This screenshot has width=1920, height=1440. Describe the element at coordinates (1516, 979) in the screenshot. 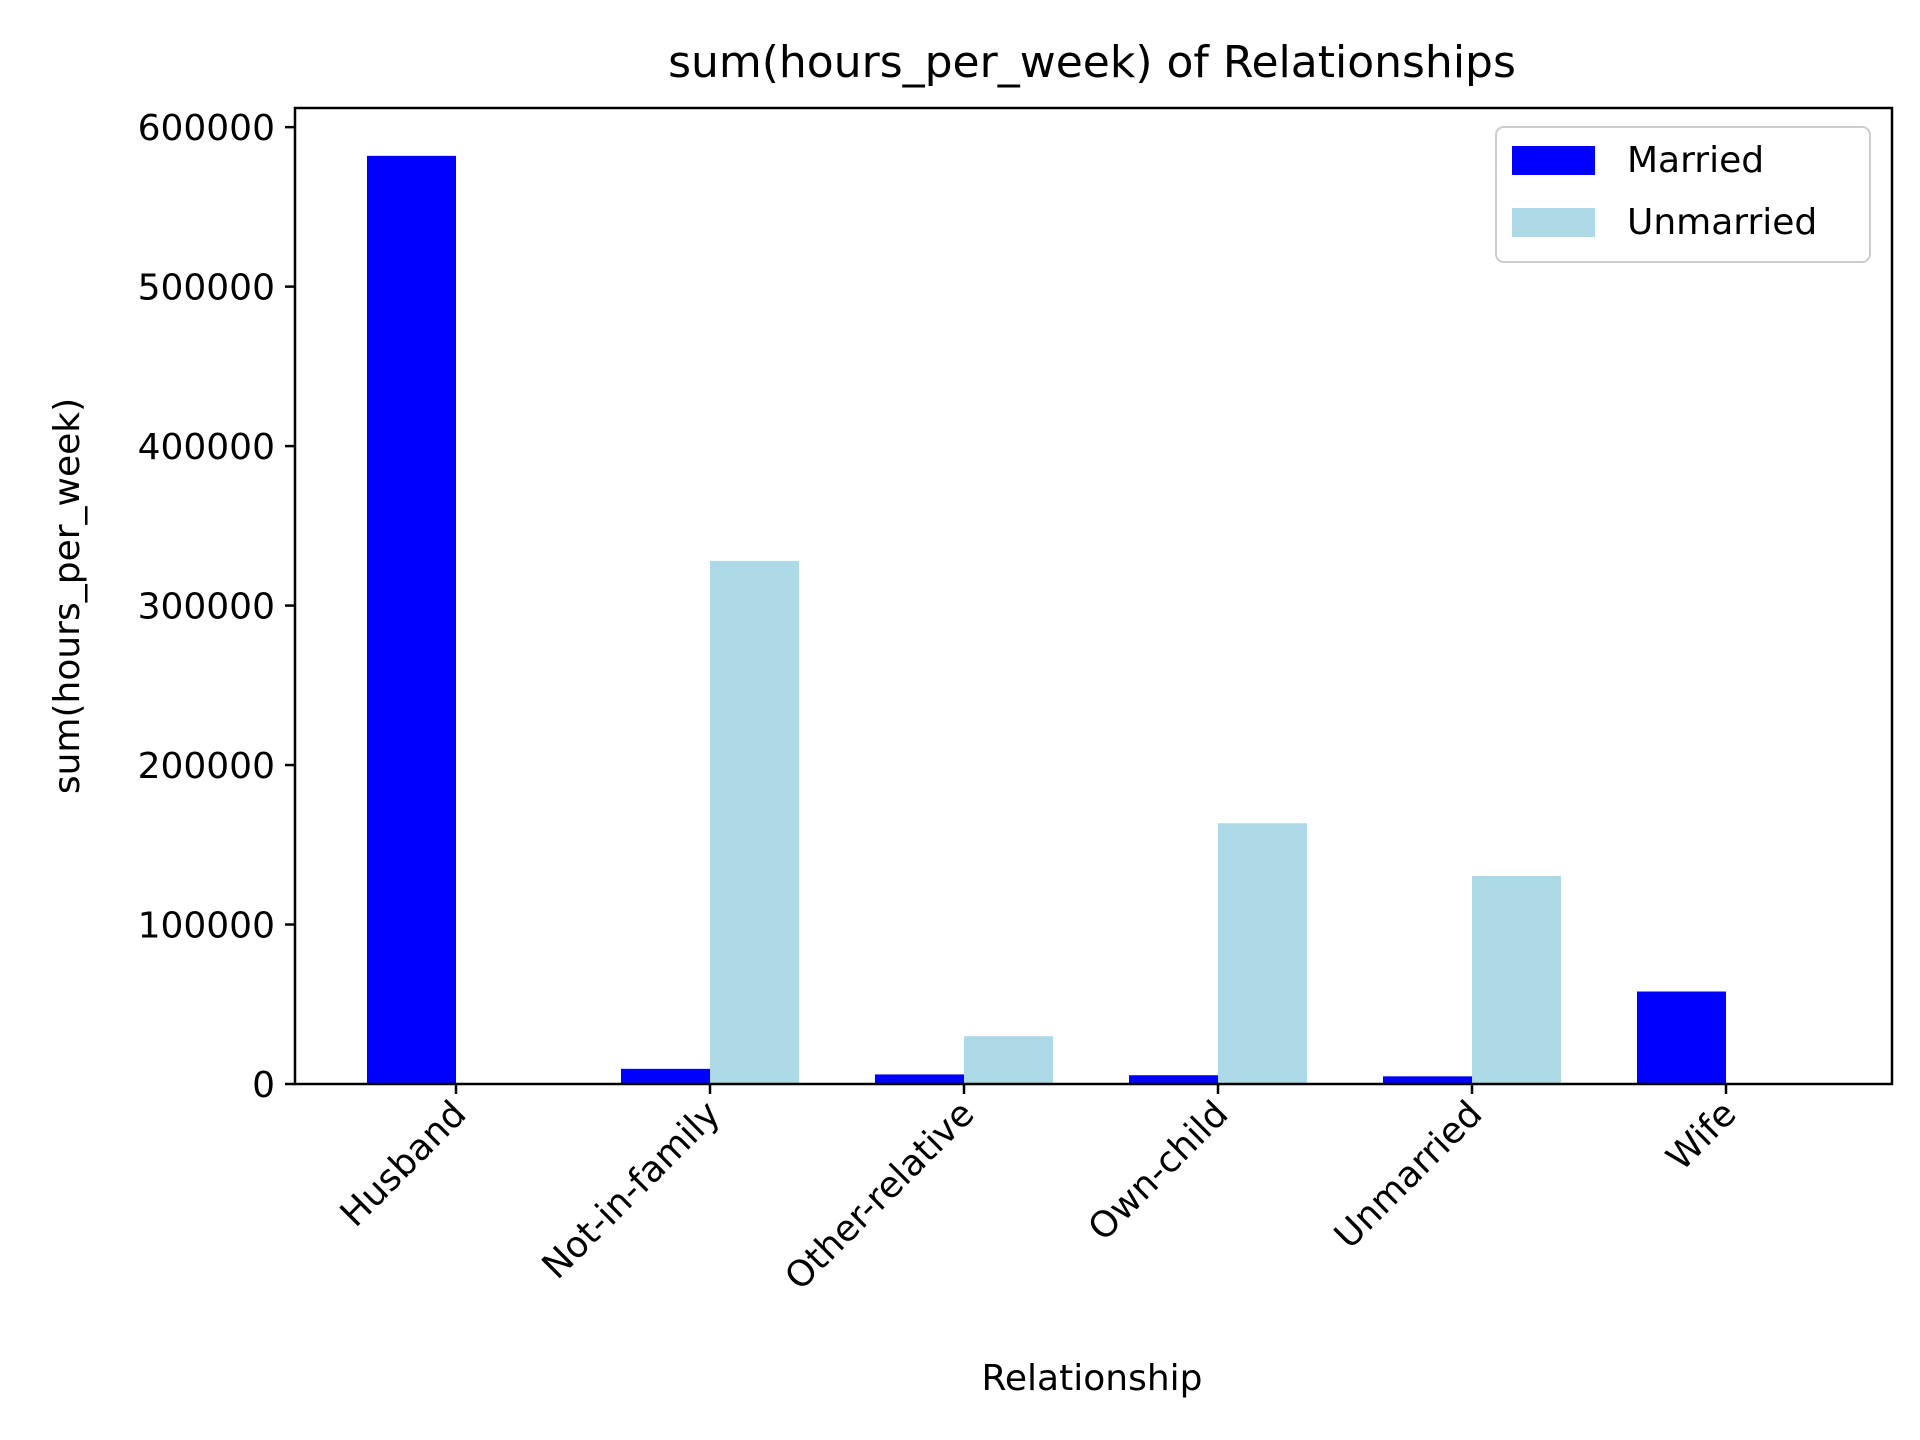

I see `bar-unmarried-unmarried` at that location.